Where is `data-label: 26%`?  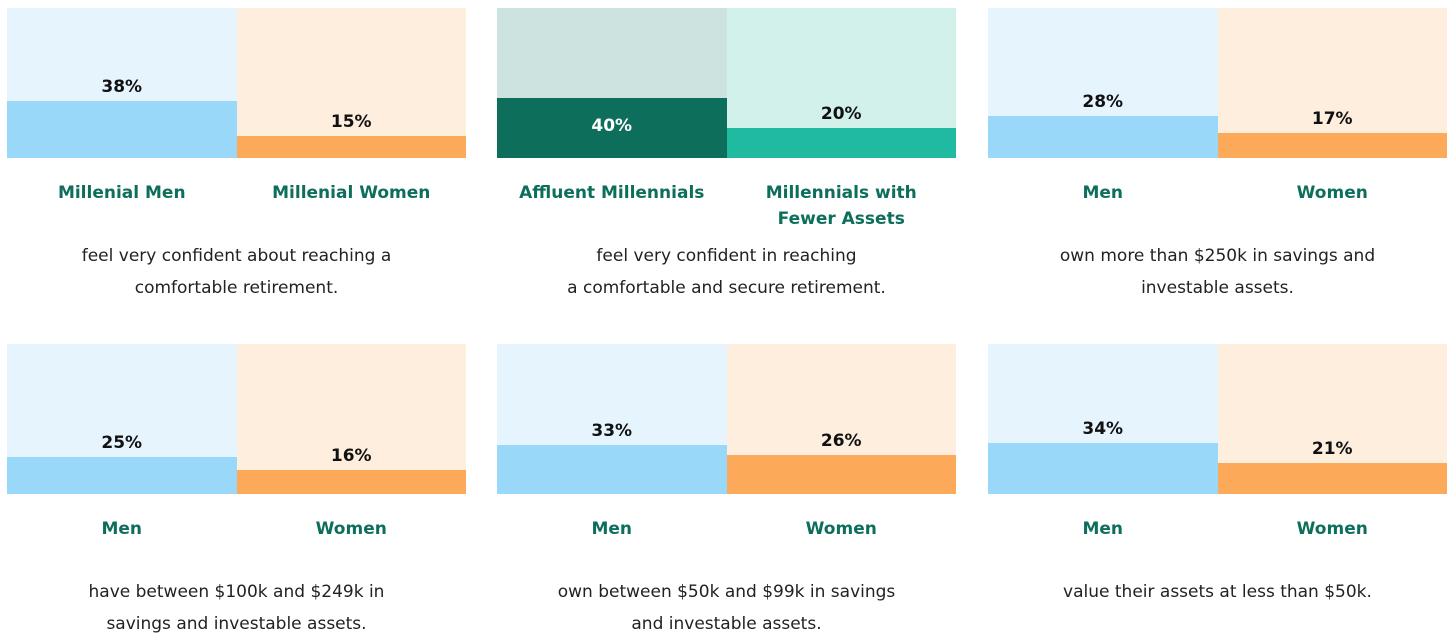
data-label: 26% is located at coordinates (841, 441).